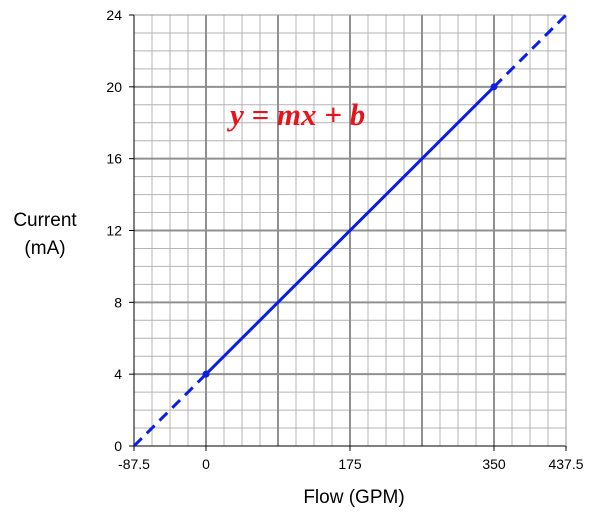 The width and height of the screenshot is (596, 516). What do you see at coordinates (353, 497) in the screenshot?
I see `x-axis-title: Flow (GPM)` at bounding box center [353, 497].